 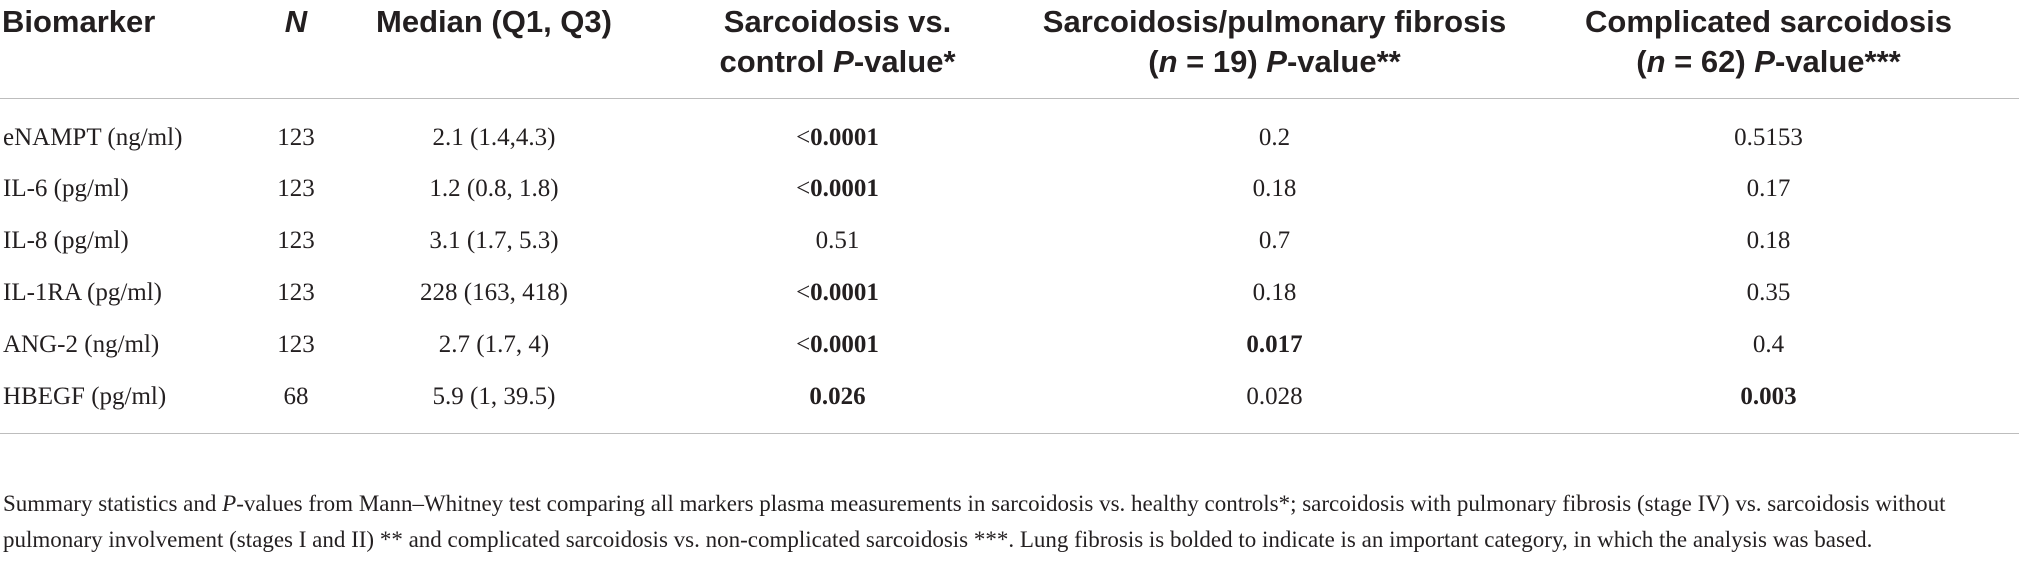 I want to click on header-col5-mid: = 62), so click(x=1710, y=61).